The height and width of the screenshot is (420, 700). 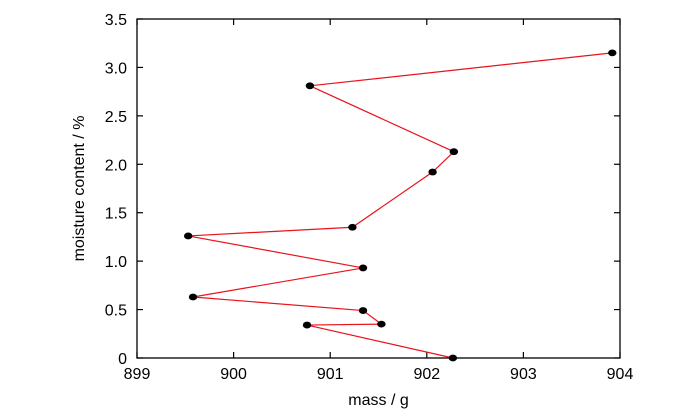 I want to click on x-axis-title: mass / g, so click(x=378, y=400).